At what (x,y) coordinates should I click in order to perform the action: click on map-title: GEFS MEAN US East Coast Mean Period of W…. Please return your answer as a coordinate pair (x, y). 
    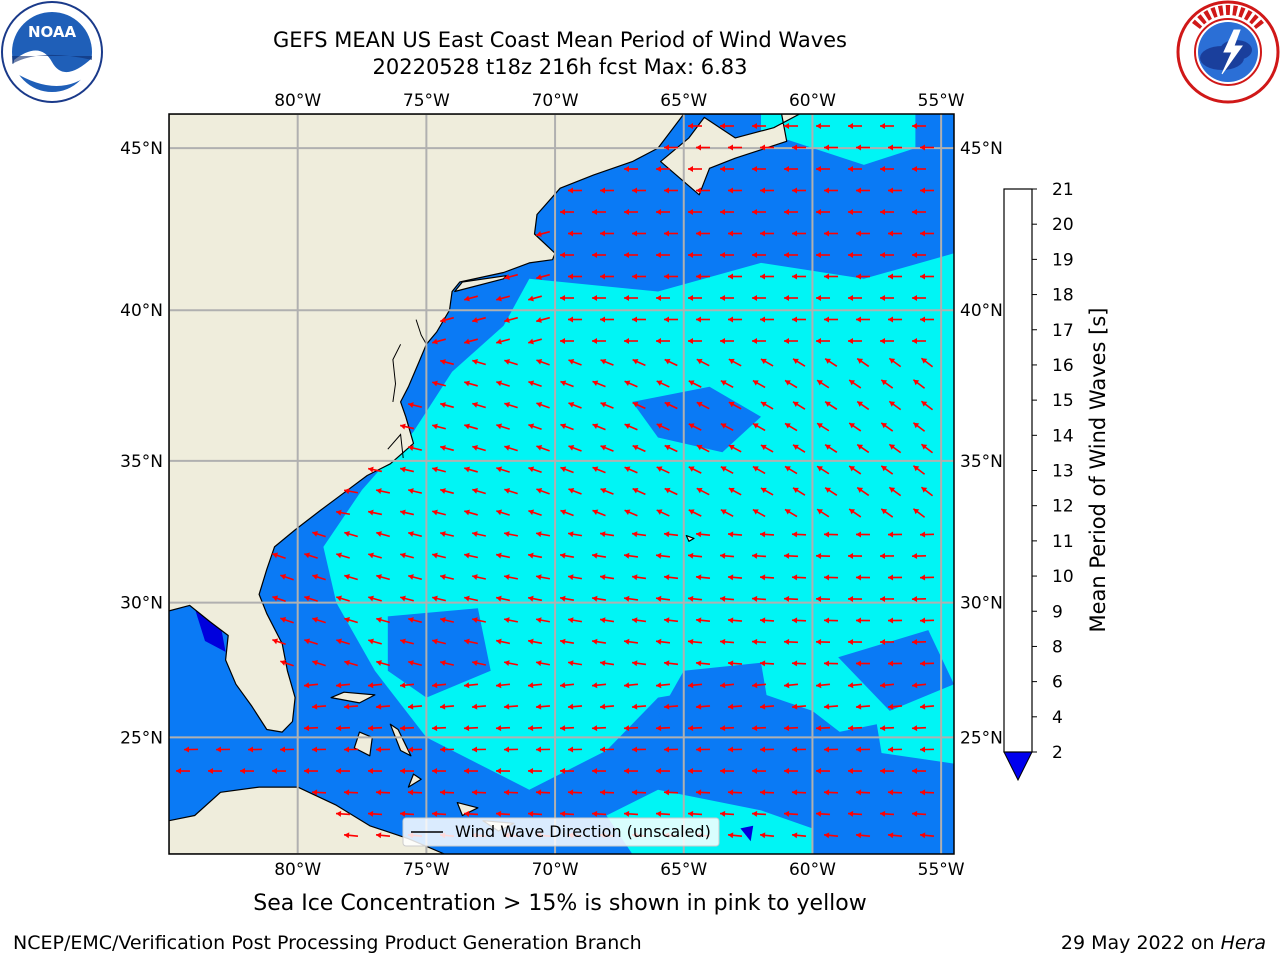
    Looking at the image, I should click on (560, 40).